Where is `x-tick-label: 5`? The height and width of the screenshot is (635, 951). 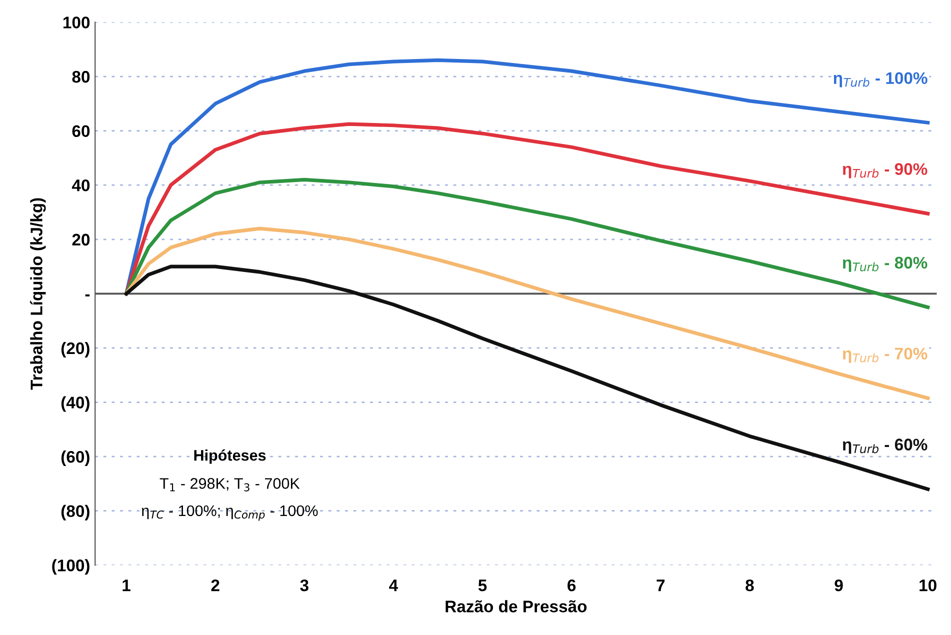
x-tick-label: 5 is located at coordinates (482, 586).